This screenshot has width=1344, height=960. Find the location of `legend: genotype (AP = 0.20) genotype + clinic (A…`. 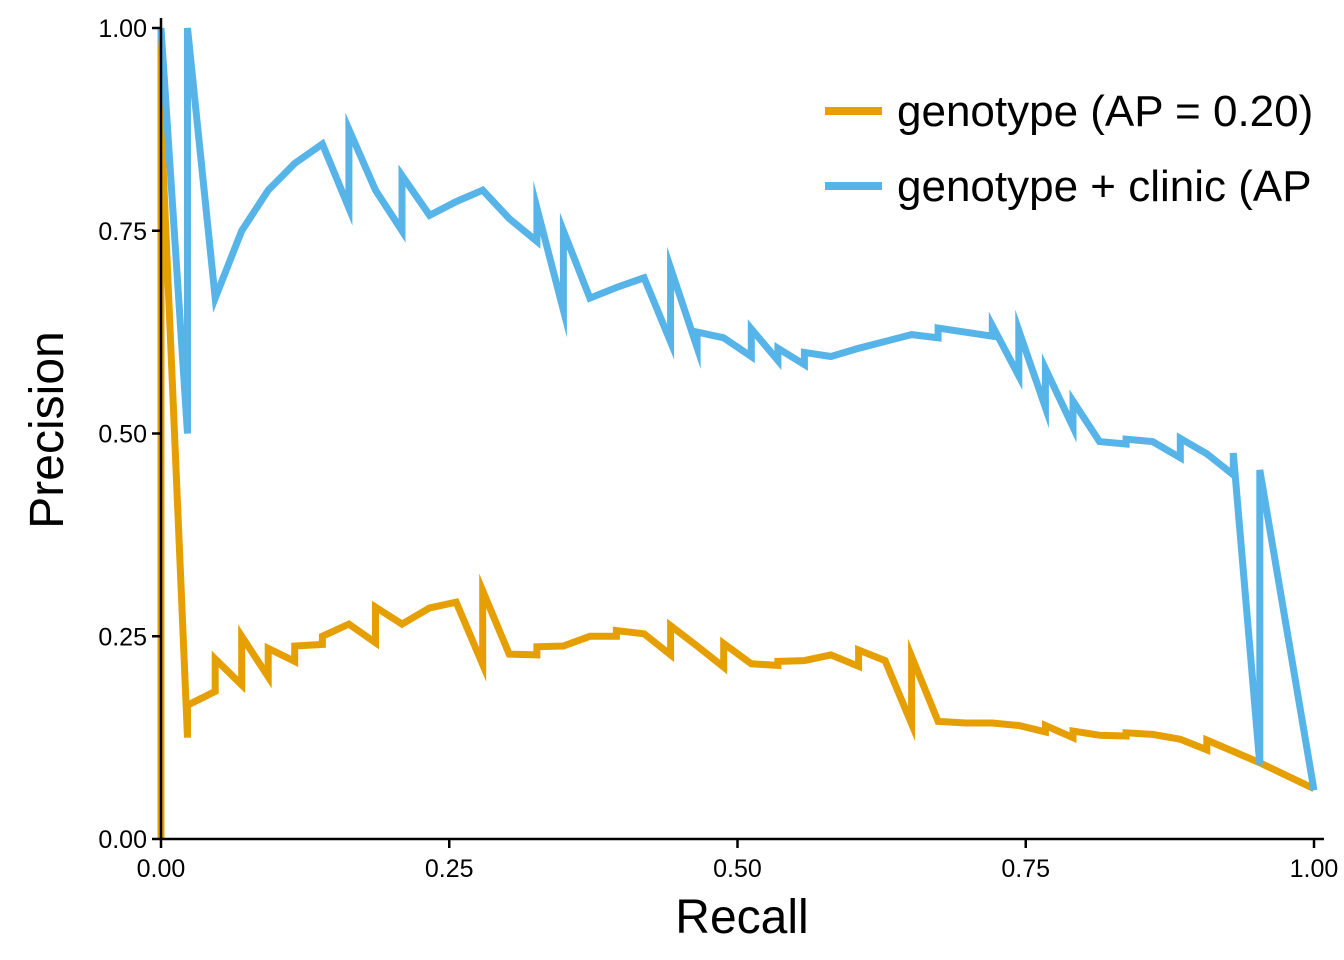

legend: genotype (AP = 0.20) genotype + clinic (A… is located at coordinates (1069, 149).